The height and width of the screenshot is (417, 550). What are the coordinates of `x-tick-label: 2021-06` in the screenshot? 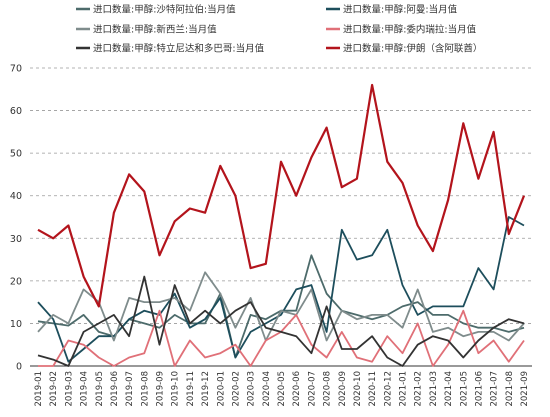 It's located at (479, 389).